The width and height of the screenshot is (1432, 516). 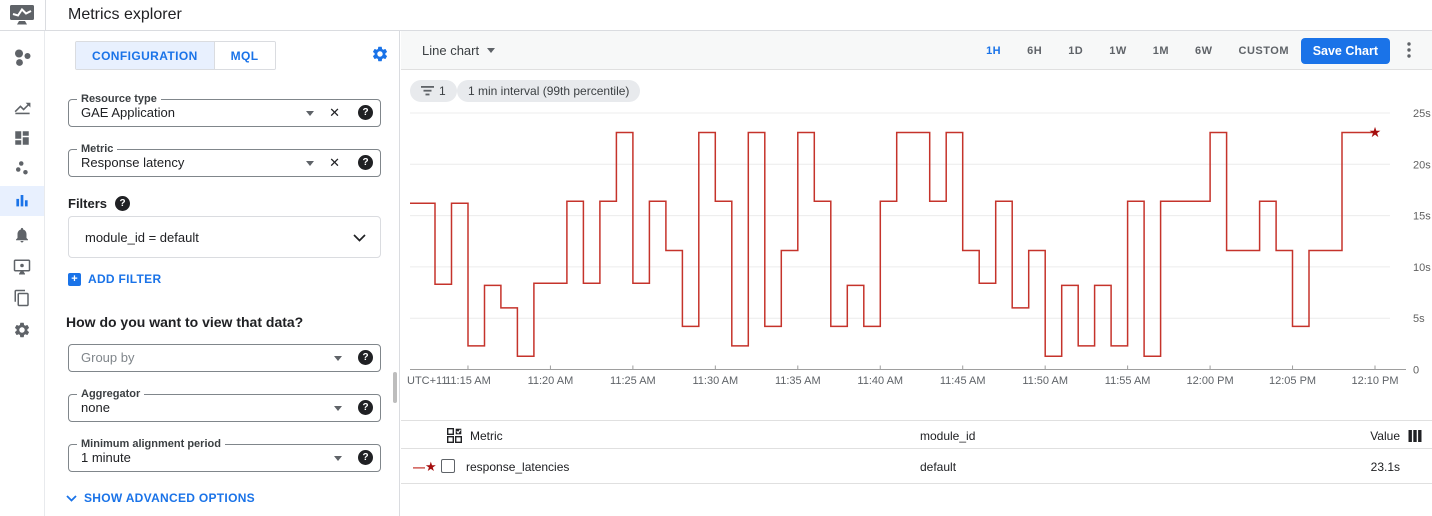 What do you see at coordinates (427, 381) in the screenshot?
I see `svg-text: UTC+11` at bounding box center [427, 381].